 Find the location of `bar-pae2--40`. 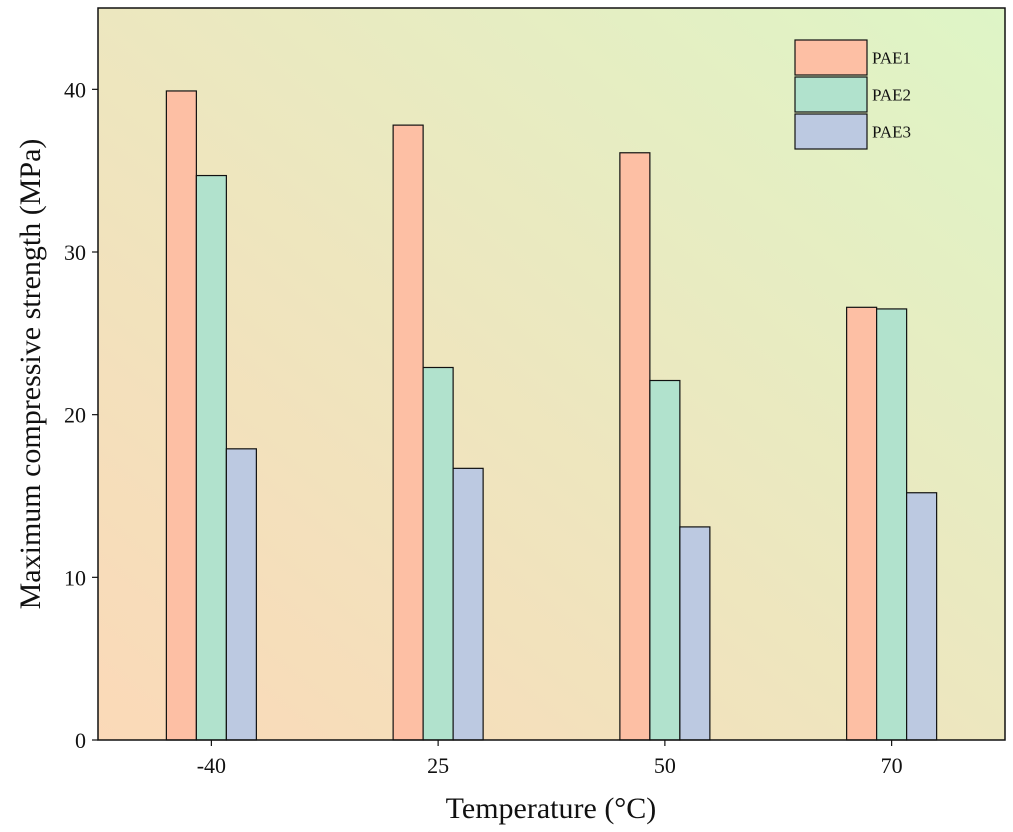

bar-pae2--40 is located at coordinates (211, 457).